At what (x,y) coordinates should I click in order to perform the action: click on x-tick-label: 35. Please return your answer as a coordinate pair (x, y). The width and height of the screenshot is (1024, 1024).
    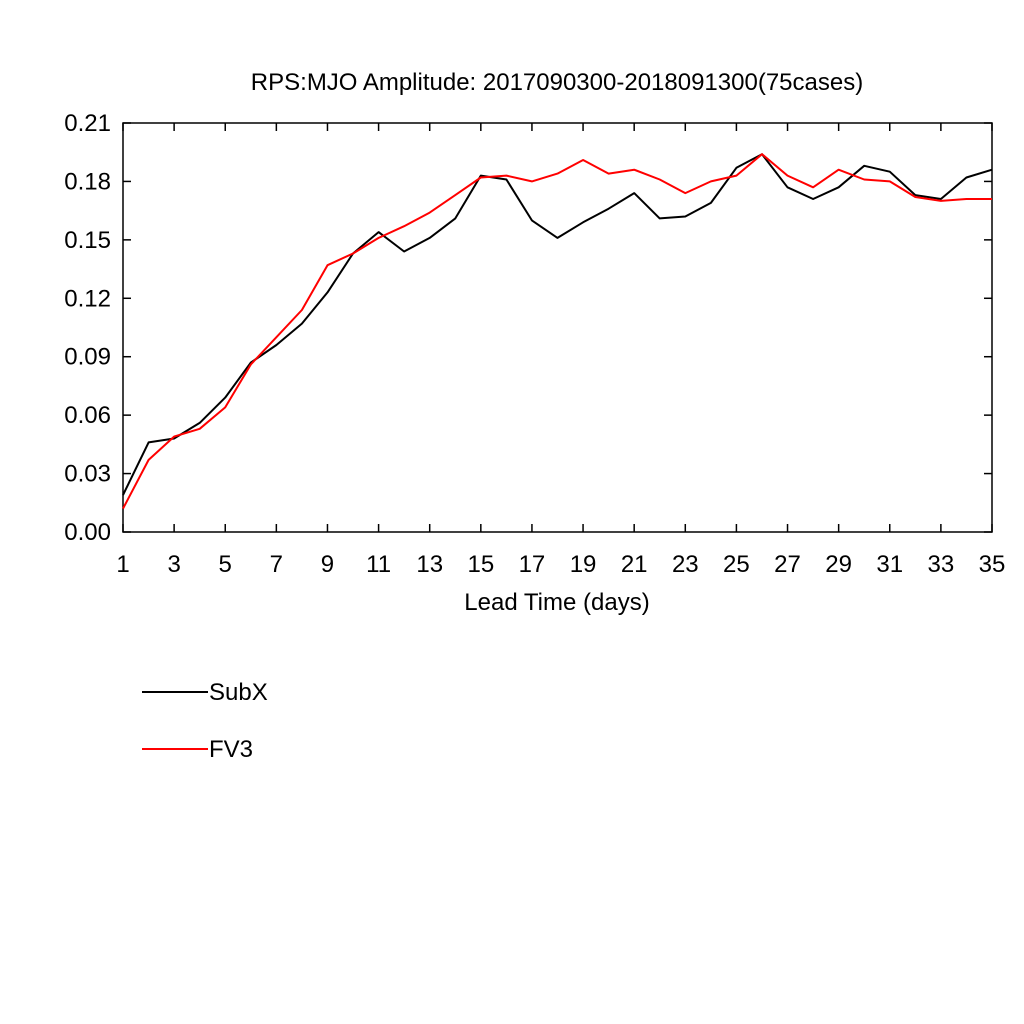
    Looking at the image, I should click on (992, 564).